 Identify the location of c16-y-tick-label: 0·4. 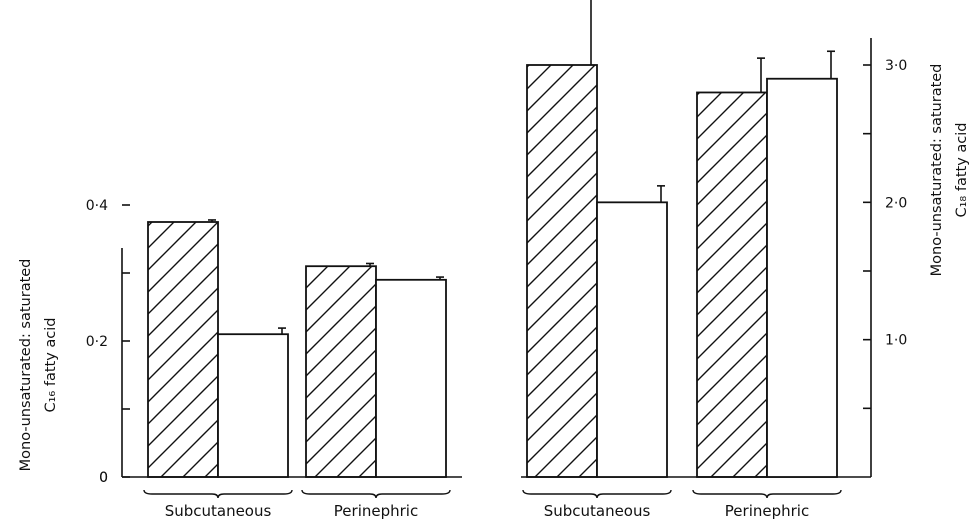
(97, 206).